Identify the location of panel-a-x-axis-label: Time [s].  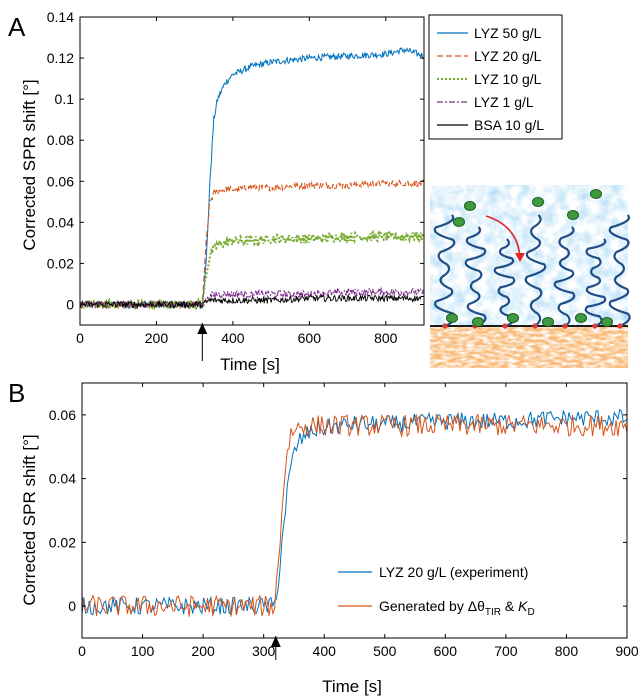
(250, 364).